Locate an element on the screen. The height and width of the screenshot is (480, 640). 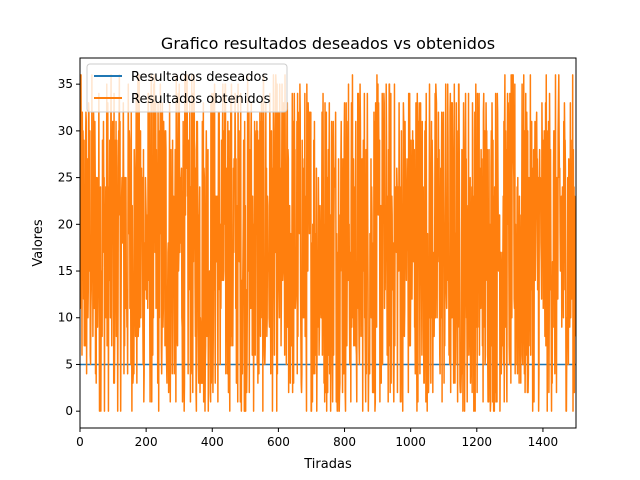
x-tick-label: 1200 is located at coordinates (477, 442).